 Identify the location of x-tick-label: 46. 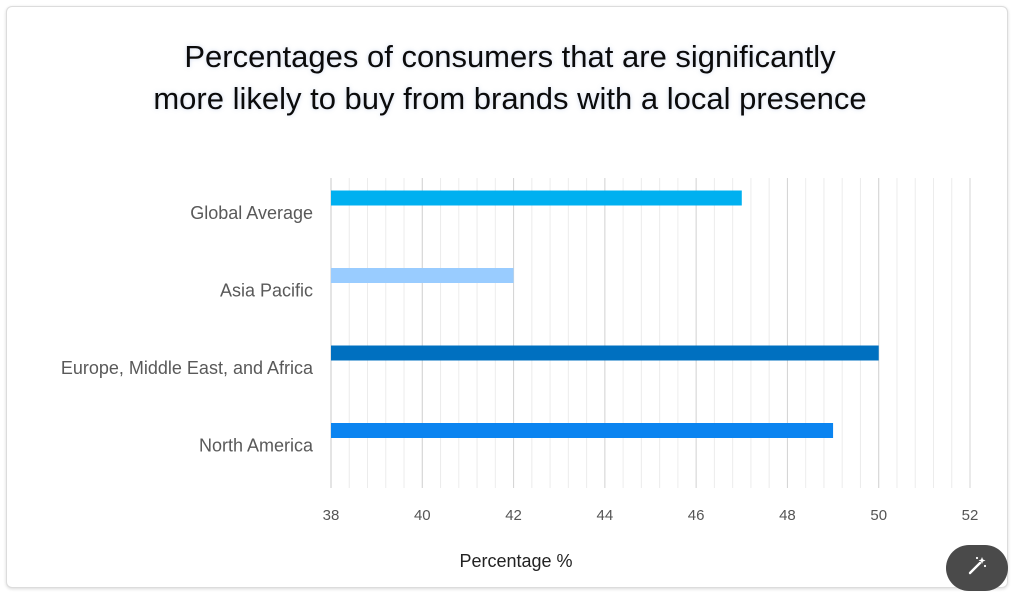
(696, 515).